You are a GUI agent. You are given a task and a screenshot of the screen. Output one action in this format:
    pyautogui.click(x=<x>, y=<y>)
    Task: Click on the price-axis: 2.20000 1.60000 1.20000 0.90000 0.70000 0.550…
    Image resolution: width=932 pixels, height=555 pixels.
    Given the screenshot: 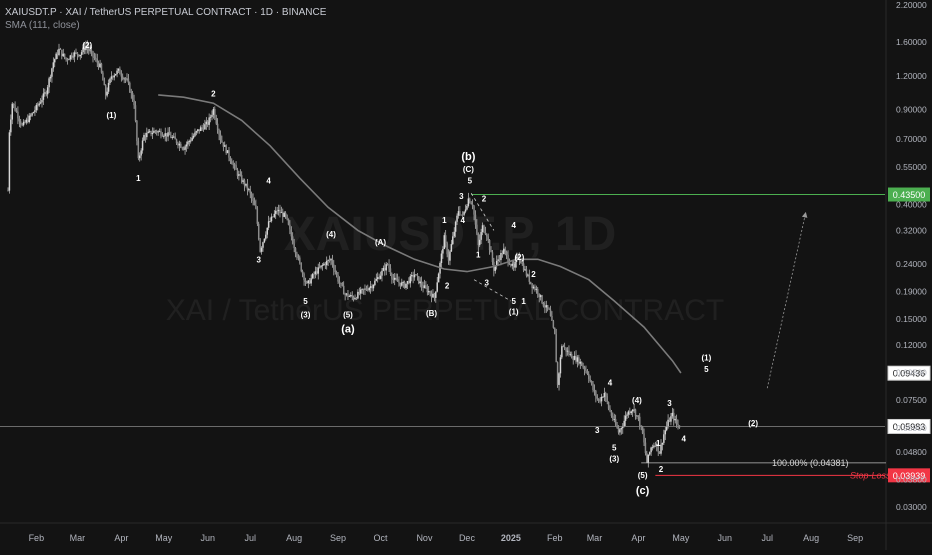 What is the action you would take?
    pyautogui.click(x=911, y=256)
    